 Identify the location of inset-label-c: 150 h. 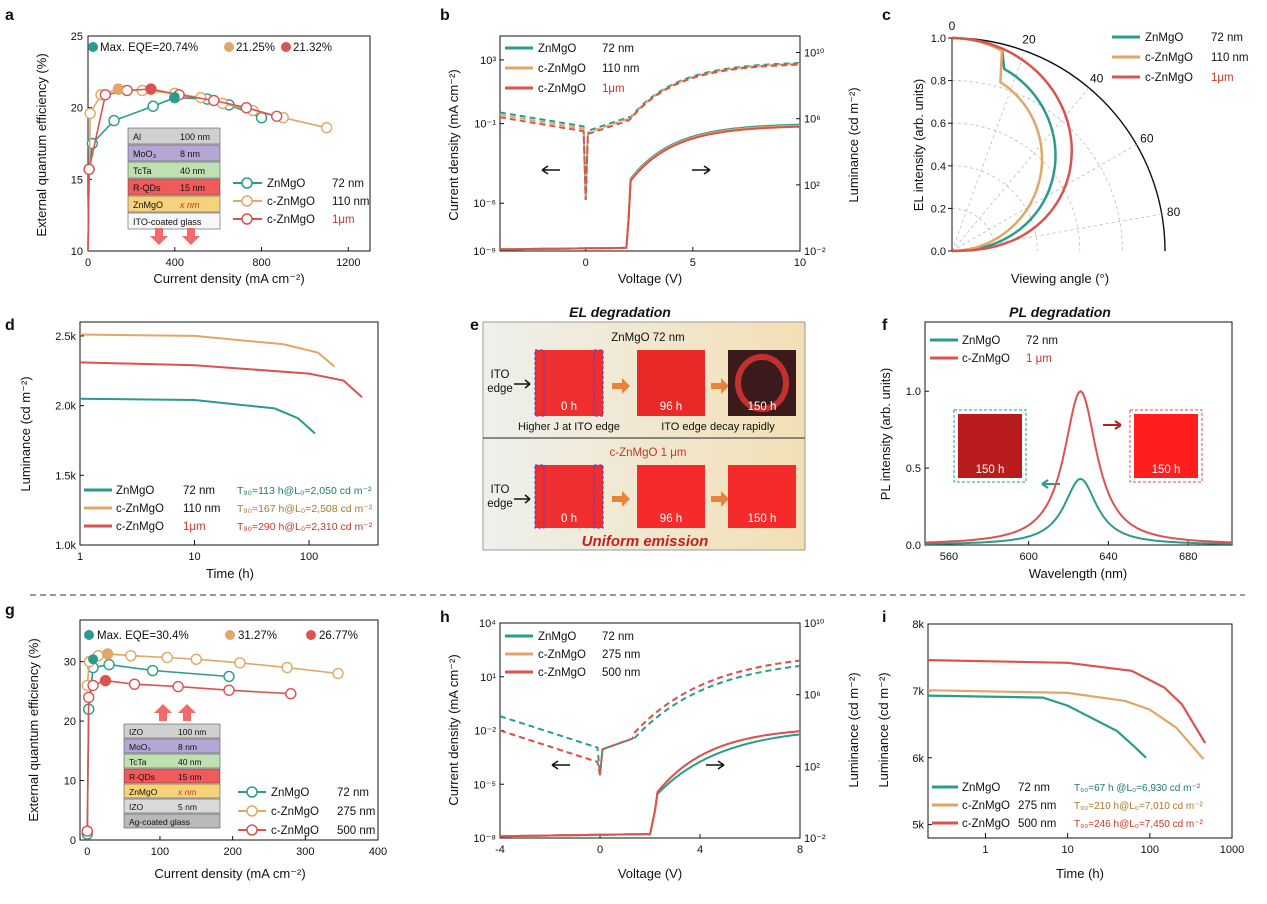
(1166, 470).